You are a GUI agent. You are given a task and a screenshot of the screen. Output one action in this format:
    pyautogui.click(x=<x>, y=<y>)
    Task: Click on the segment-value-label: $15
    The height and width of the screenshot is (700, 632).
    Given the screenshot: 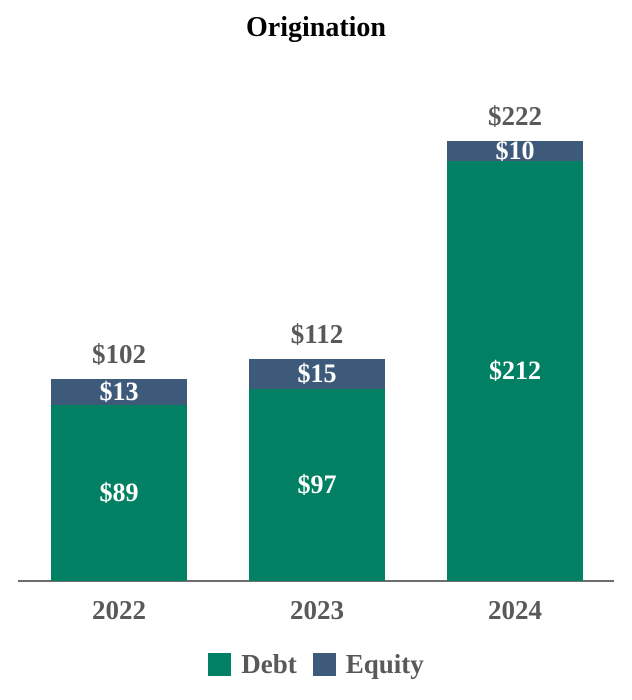 What is the action you would take?
    pyautogui.click(x=317, y=373)
    